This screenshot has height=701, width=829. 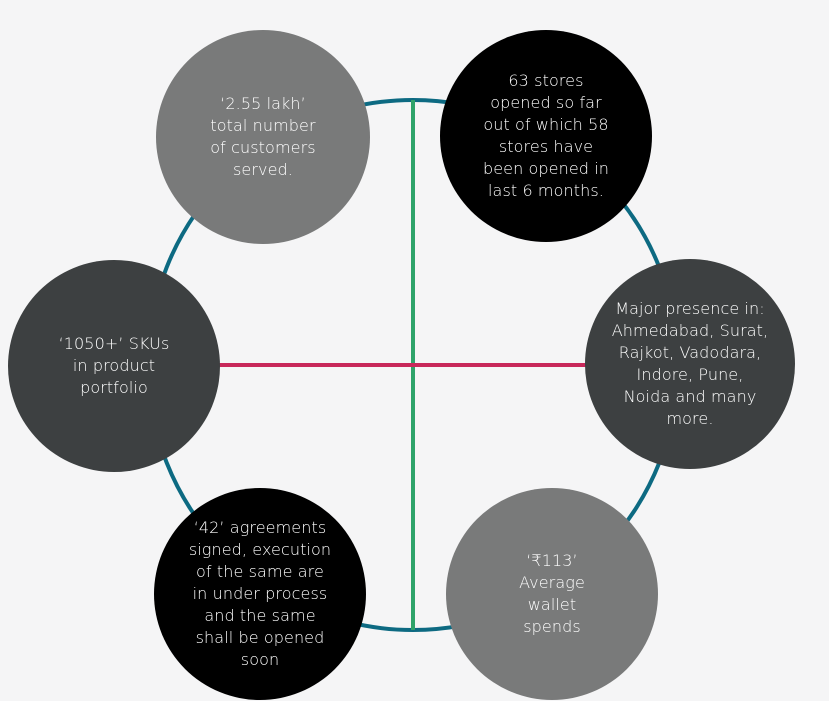 I want to click on wallet-spends-text: ‘₹113’ Average wallet spends, so click(x=552, y=593).